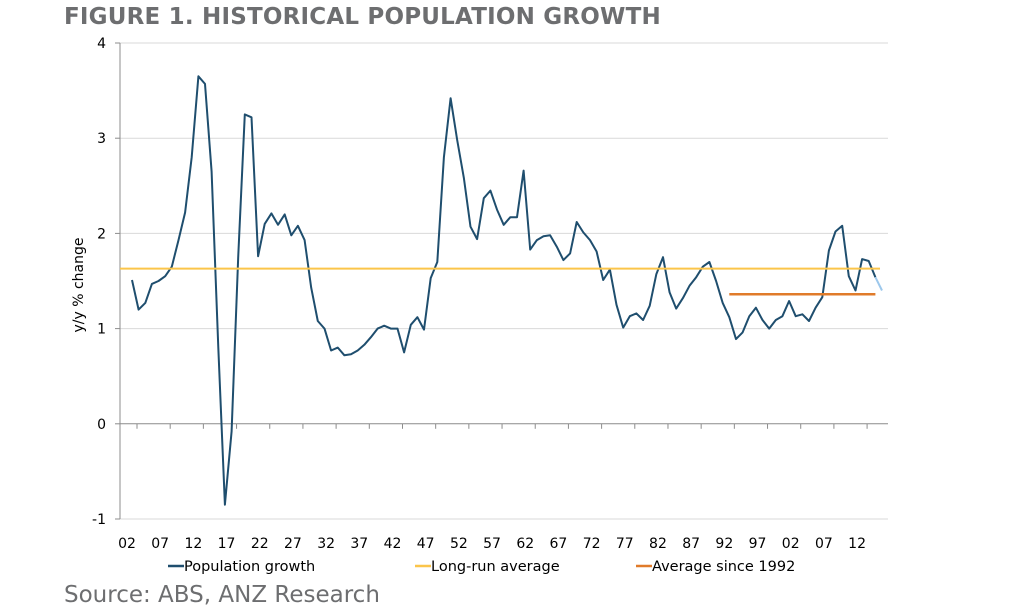 The image size is (1010, 616). Describe the element at coordinates (293, 544) in the screenshot. I see `x-tick-label: 27` at that location.